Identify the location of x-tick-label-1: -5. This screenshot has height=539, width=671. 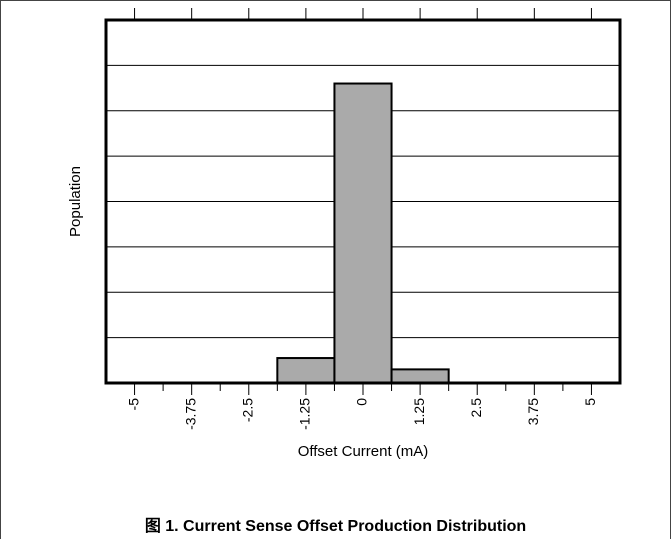
(133, 404).